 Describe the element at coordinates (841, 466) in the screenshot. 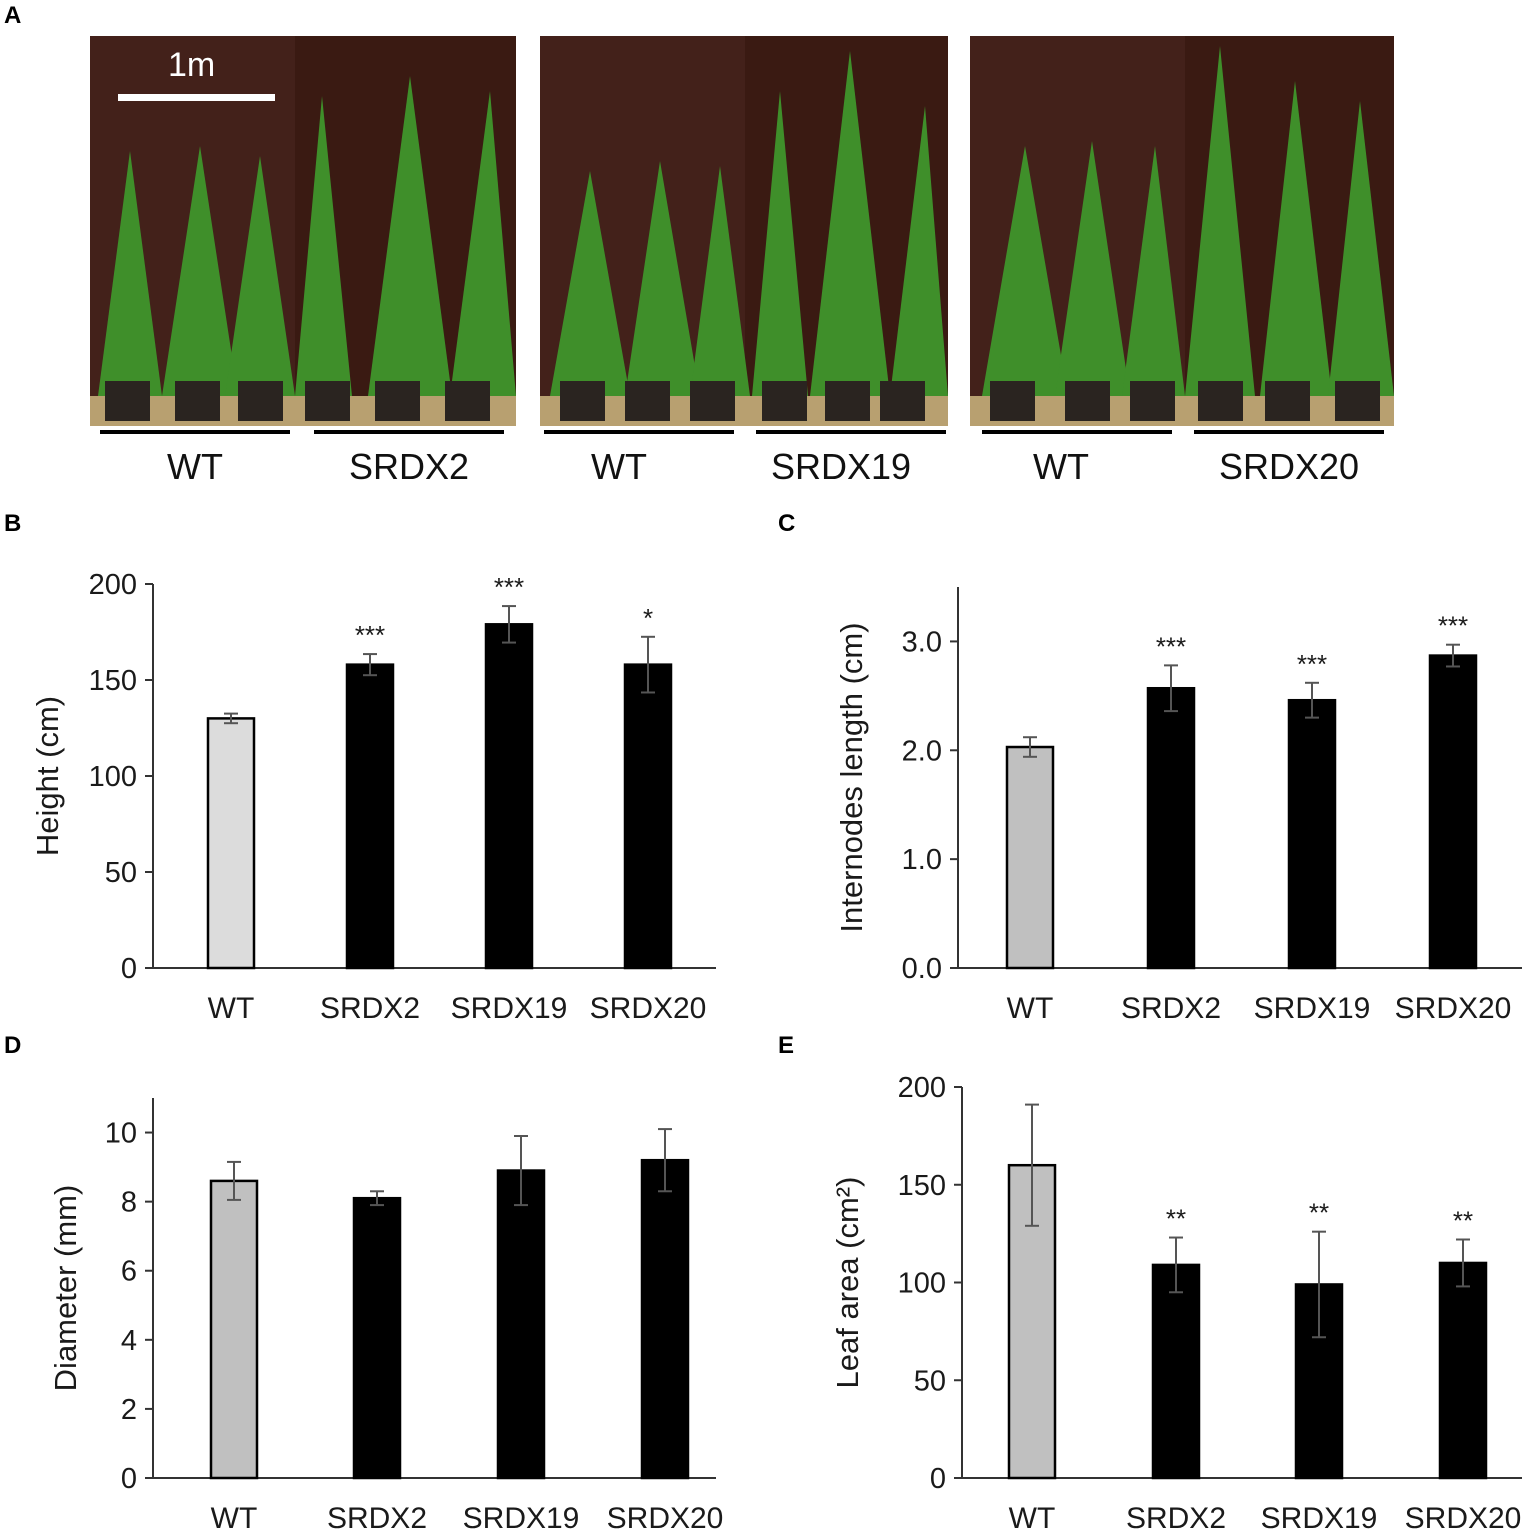

I see `group-label-srdx19: SRDX19` at that location.